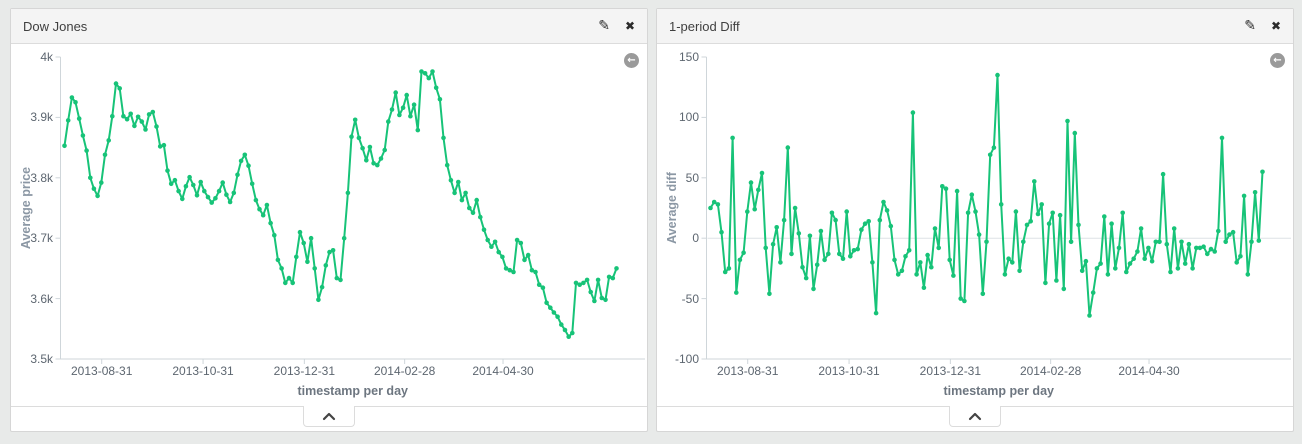 The image size is (1302, 444). Describe the element at coordinates (41, 117) in the screenshot. I see `y-tick-label: 3.9k` at that location.